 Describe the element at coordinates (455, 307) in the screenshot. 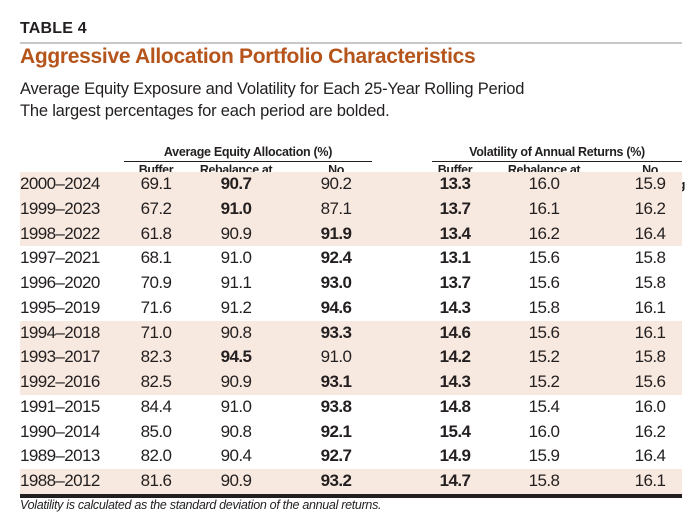

I see `value-cell: 14.3` at that location.